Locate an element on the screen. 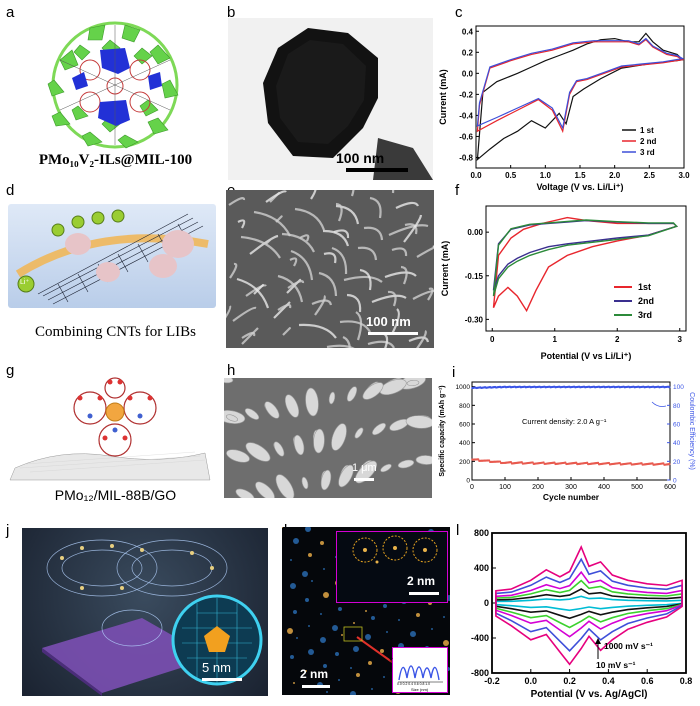  chart-l-ytick-label: 0 is located at coordinates (486, 603).